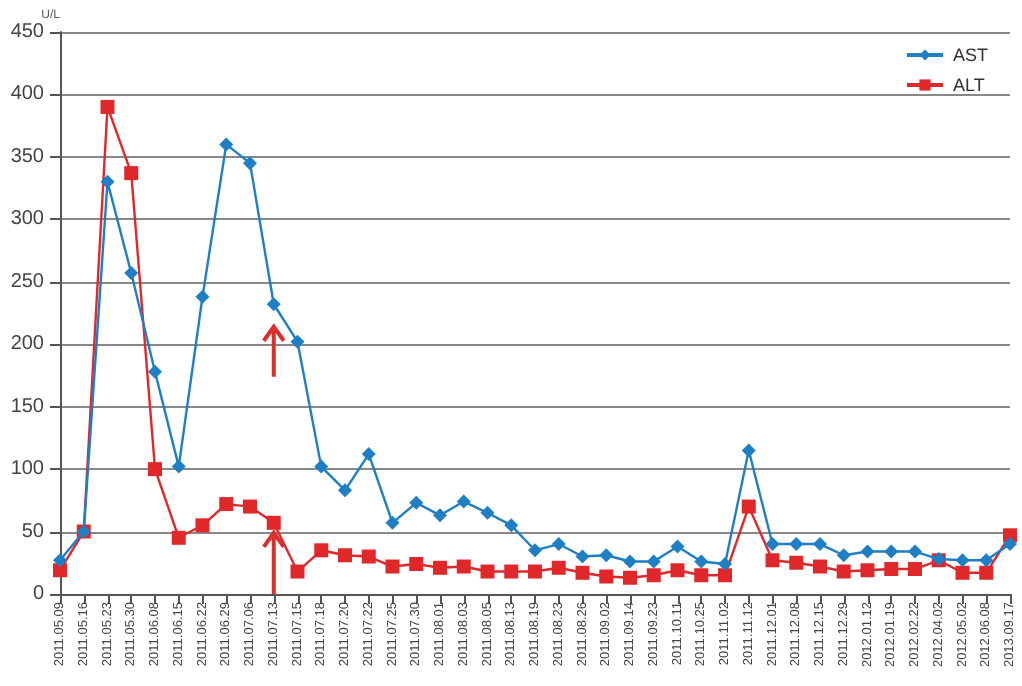 The image size is (1022, 686). Describe the element at coordinates (27, 219) in the screenshot. I see `y-tick-label: 300` at that location.